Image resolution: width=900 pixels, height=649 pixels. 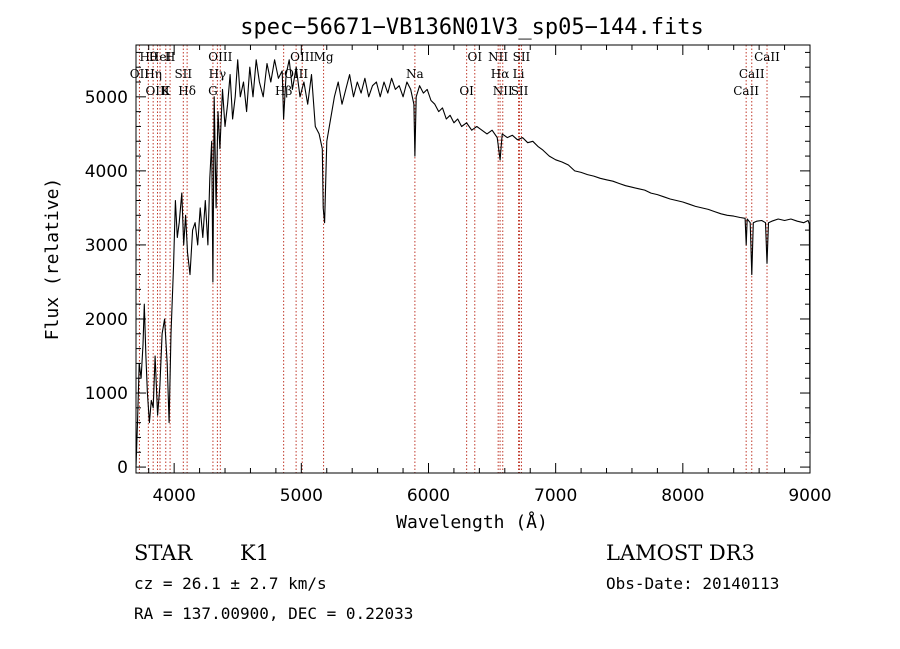 I want to click on y-tick-label: 2000, so click(x=106, y=320).